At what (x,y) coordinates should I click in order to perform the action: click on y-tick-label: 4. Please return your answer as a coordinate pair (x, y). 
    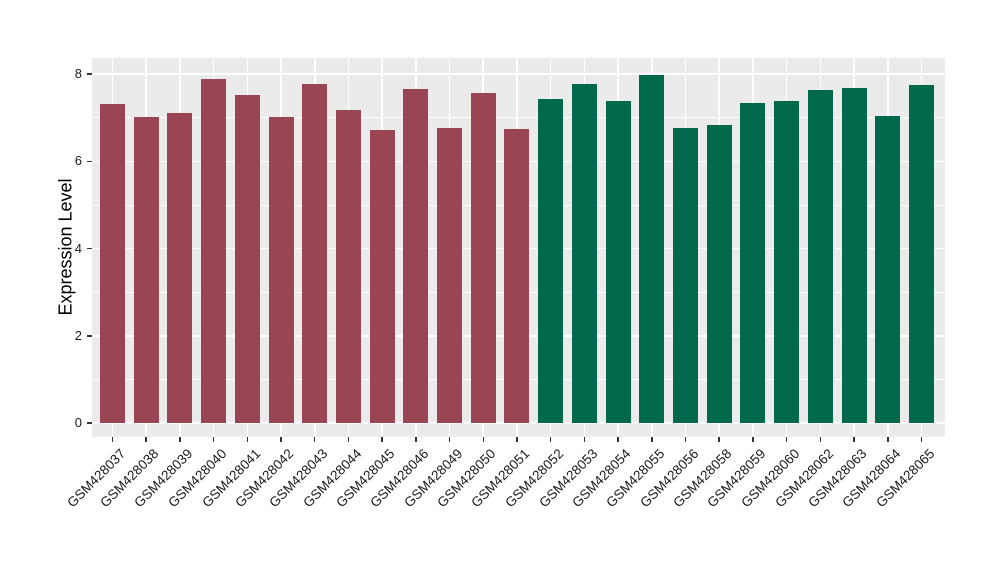
    Looking at the image, I should click on (78, 248).